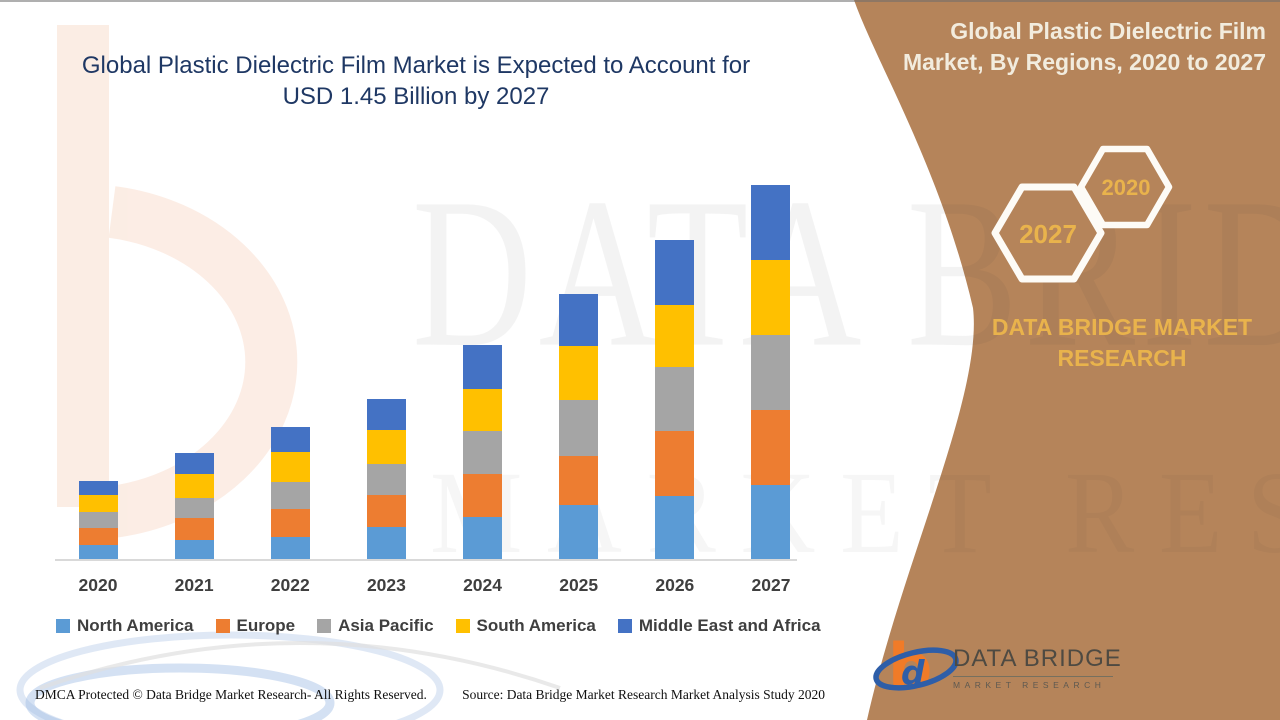 This screenshot has width=1280, height=720. What do you see at coordinates (266, 625) in the screenshot?
I see `legend-label: Europe` at bounding box center [266, 625].